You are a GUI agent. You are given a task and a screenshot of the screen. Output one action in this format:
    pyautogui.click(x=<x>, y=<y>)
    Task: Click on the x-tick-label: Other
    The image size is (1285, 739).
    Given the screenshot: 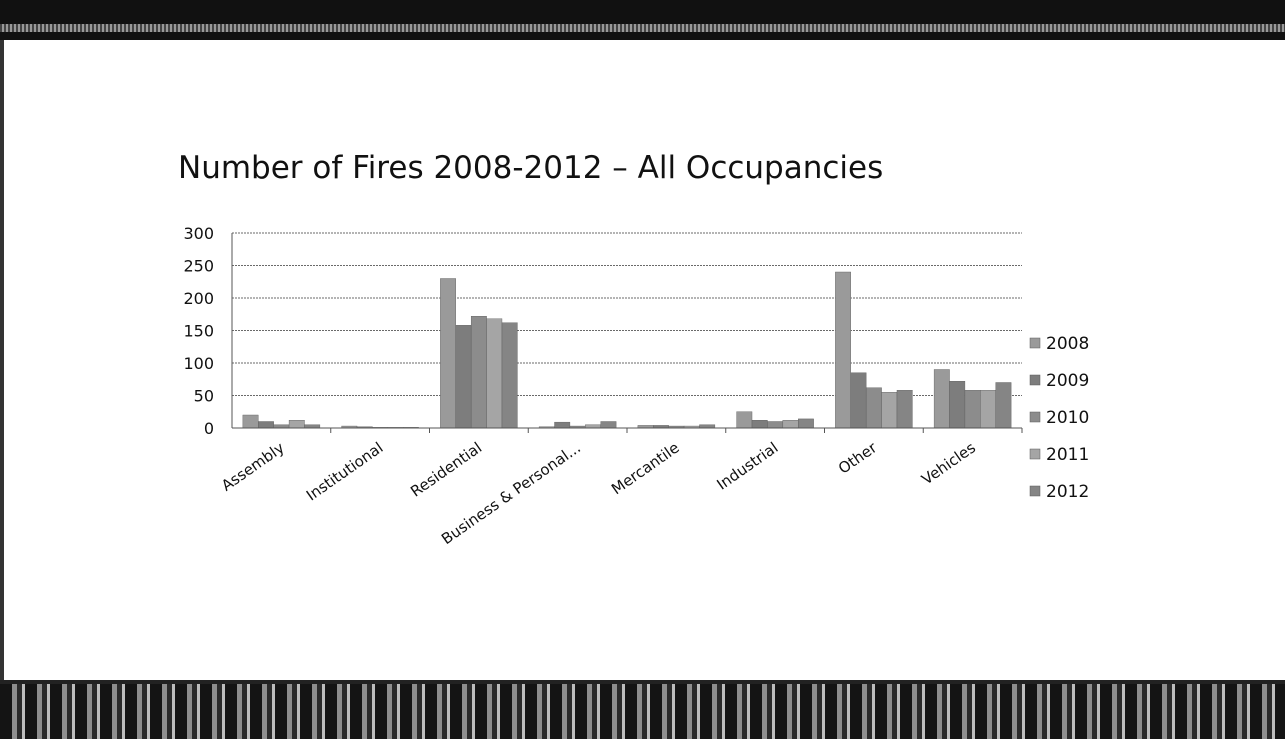 What is the action you would take?
    pyautogui.click(x=858, y=458)
    